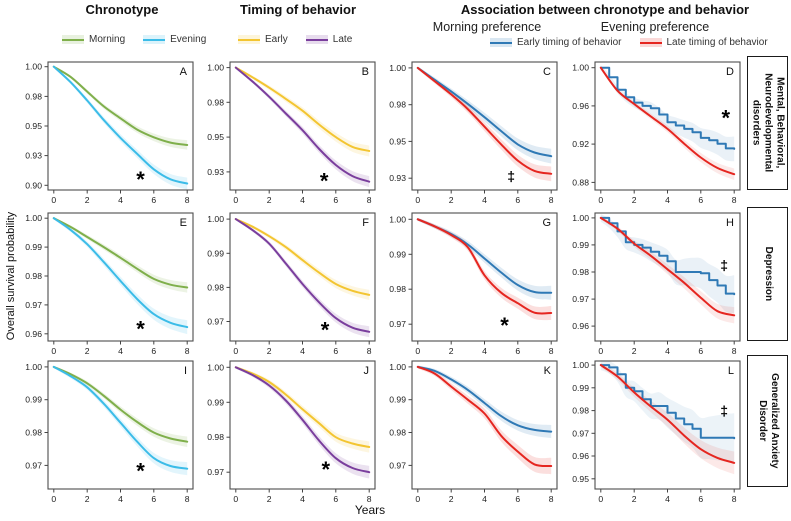  Describe the element at coordinates (731, 371) in the screenshot. I see `panel-letter: L` at that location.